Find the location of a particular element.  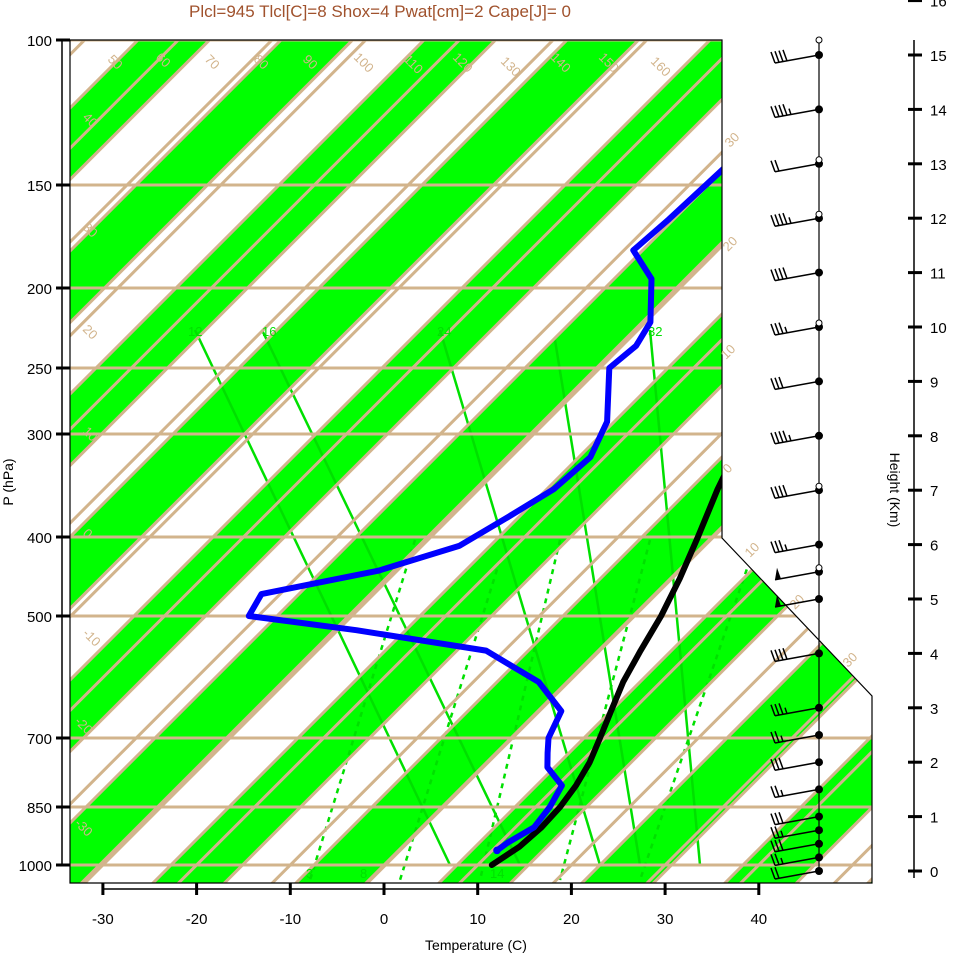

x-tick-label: -20 is located at coordinates (197, 919).